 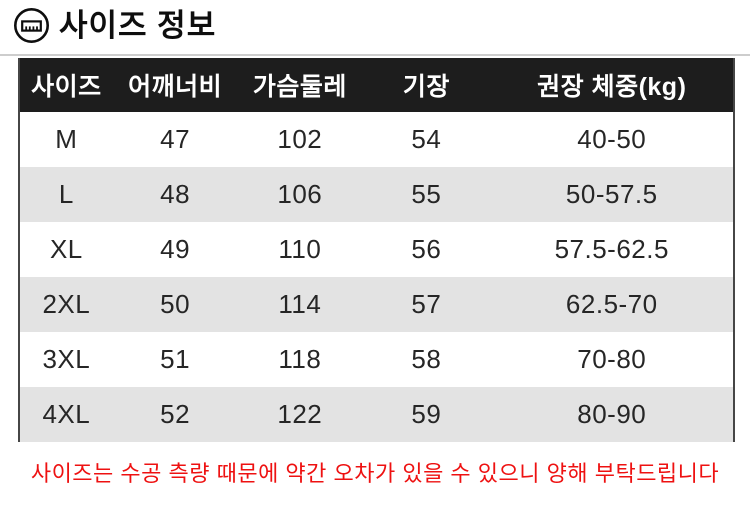 What do you see at coordinates (66, 194) in the screenshot?
I see `cell-size: L` at bounding box center [66, 194].